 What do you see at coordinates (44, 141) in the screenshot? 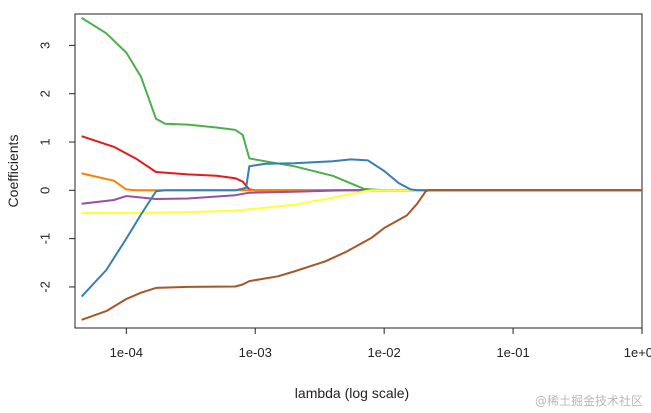
I see `y-tick-label: 1` at bounding box center [44, 141].